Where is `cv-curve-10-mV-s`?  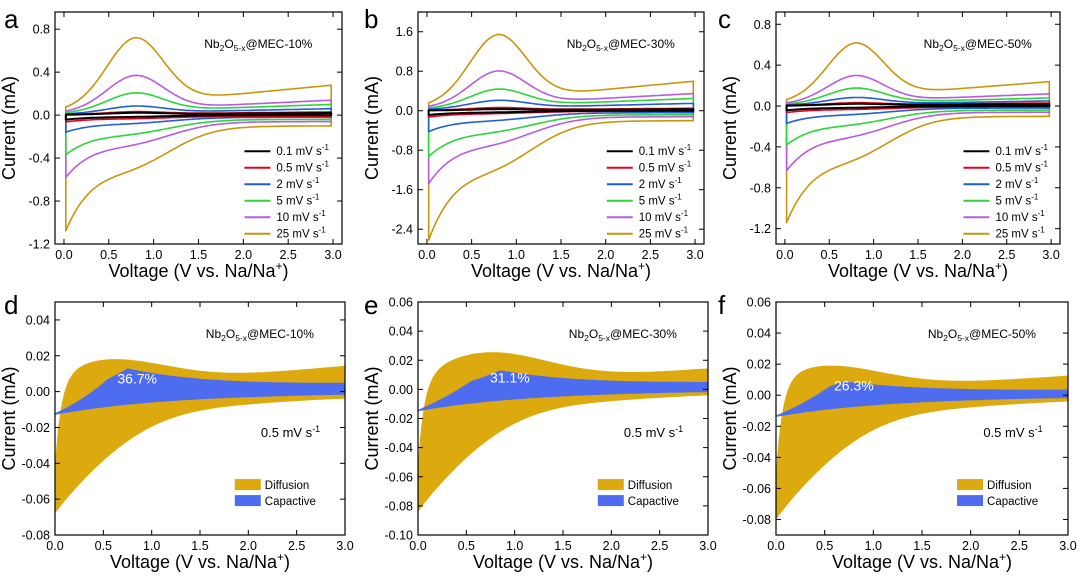 cv-curve-10-mV-s is located at coordinates (561, 127).